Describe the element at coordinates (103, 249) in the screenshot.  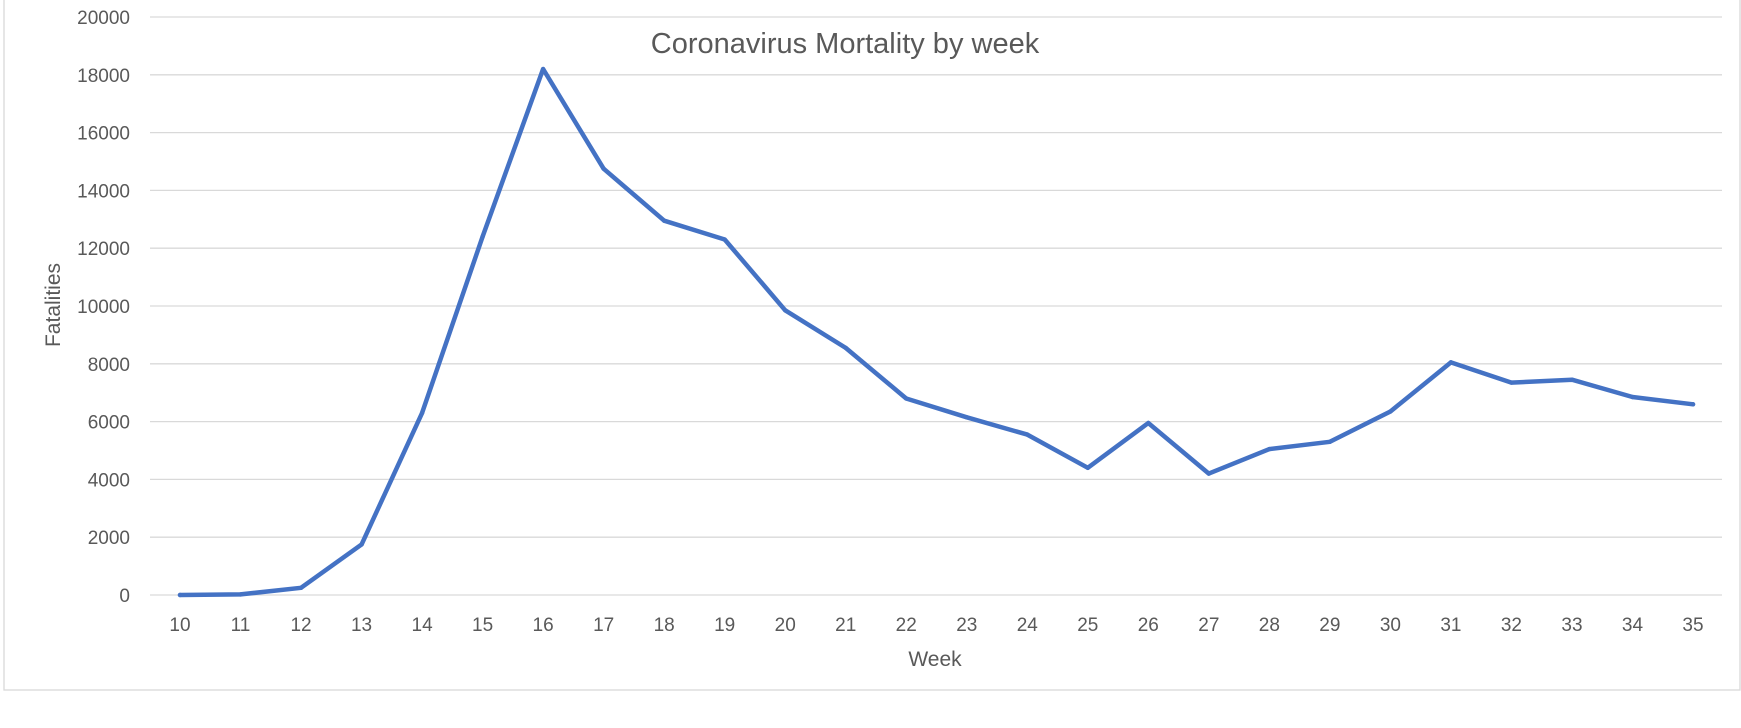
I see `y-tick-label: 12000` at that location.